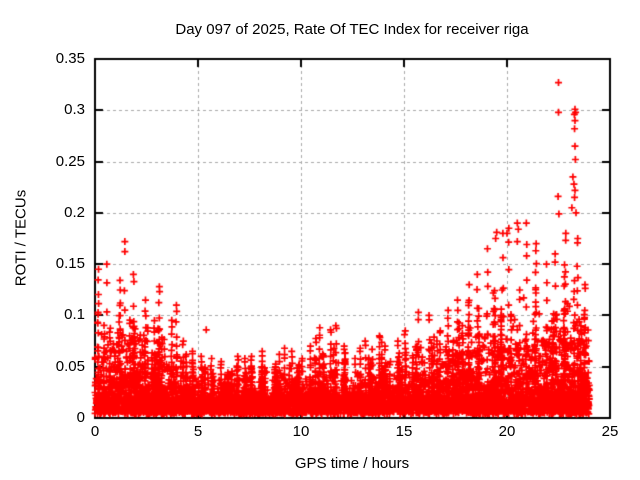 Image resolution: width=640 pixels, height=480 pixels. What do you see at coordinates (70, 58) in the screenshot?
I see `y-tick-label: 0.35` at bounding box center [70, 58].